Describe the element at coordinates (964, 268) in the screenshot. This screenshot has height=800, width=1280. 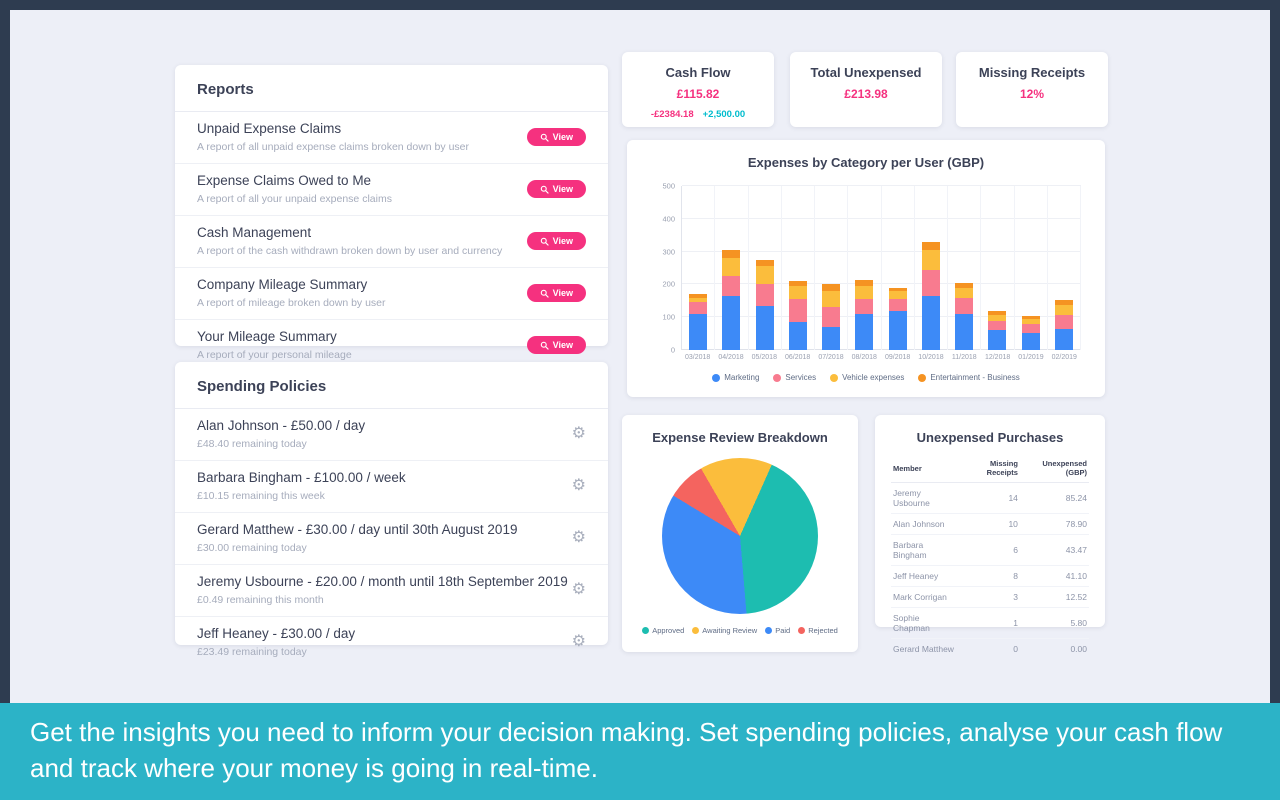
I see `stacked-bar-11-2018` at that location.